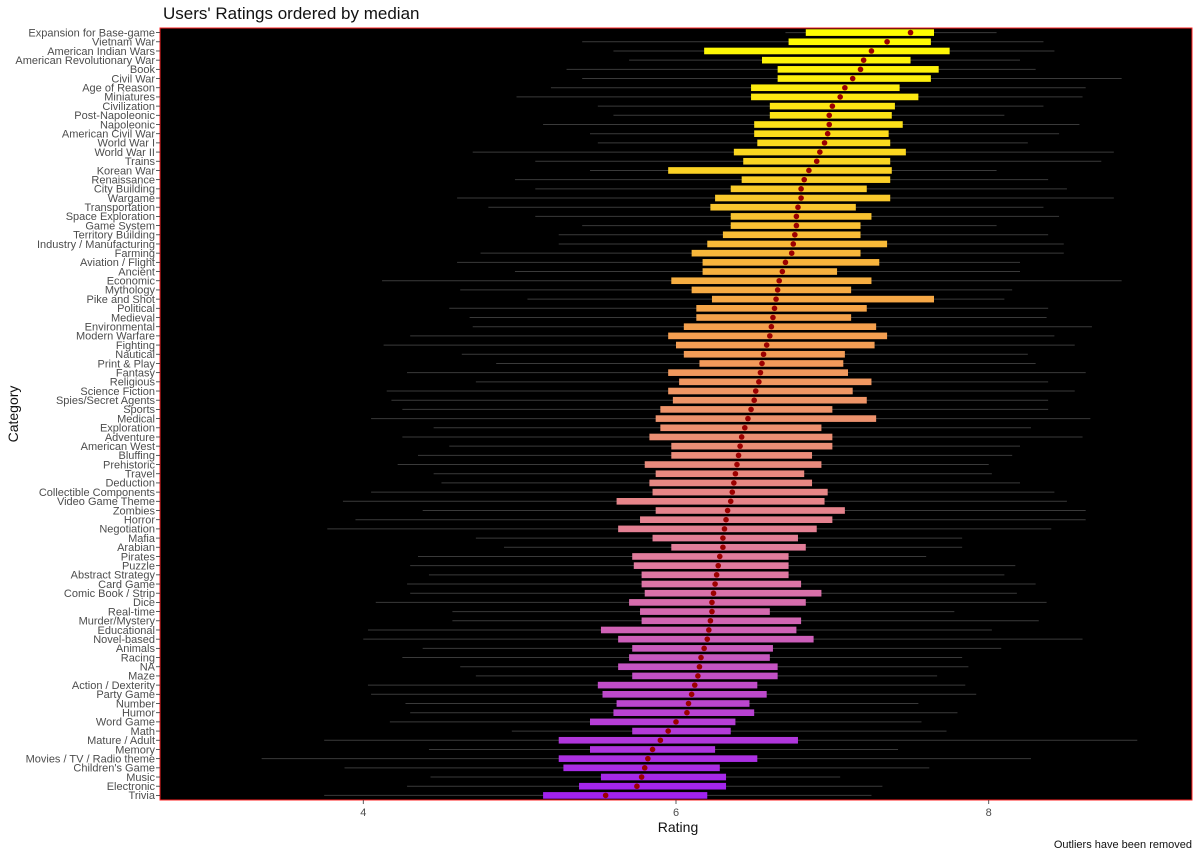 The image size is (1200, 857). I want to click on category-label: Trains, so click(140, 162).